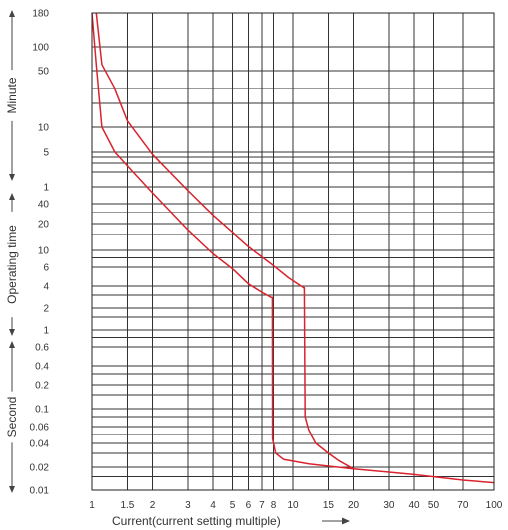  What do you see at coordinates (274, 505) in the screenshot?
I see `x-tick-label: 8` at bounding box center [274, 505].